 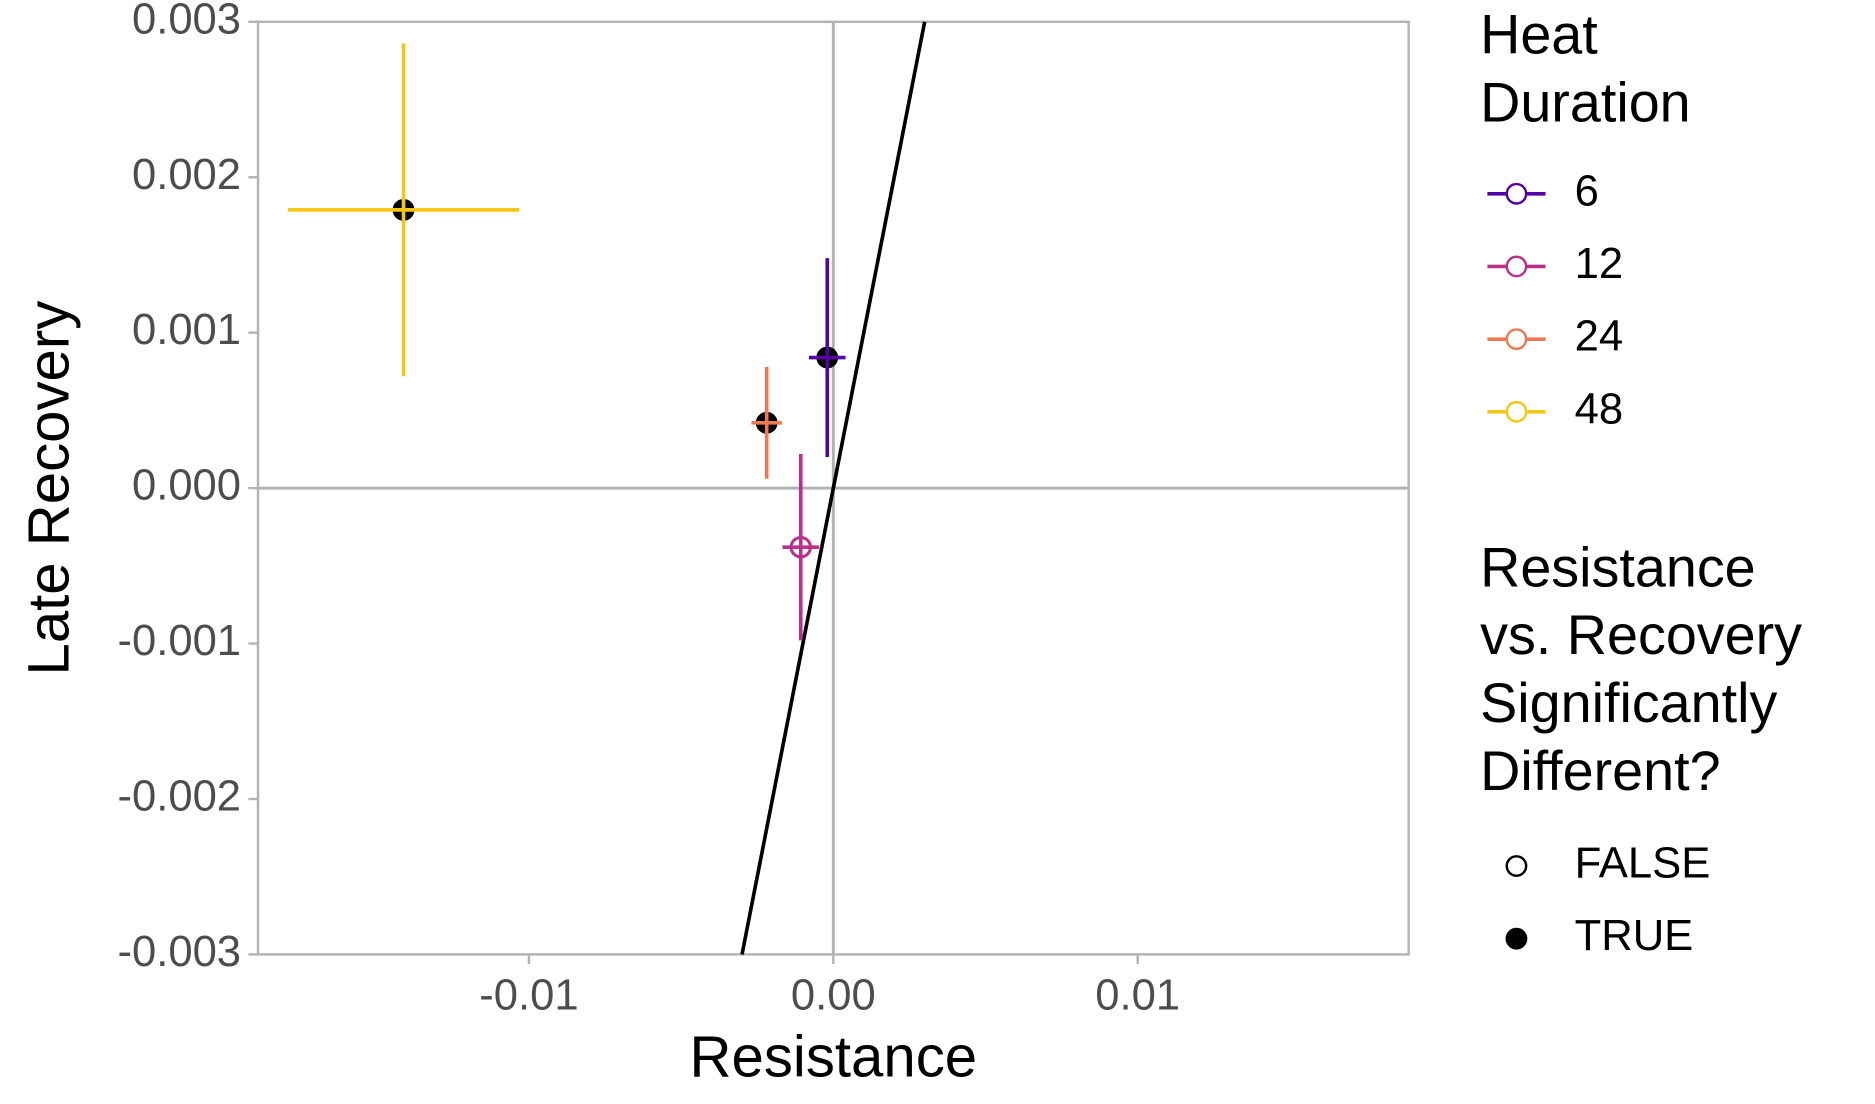 What do you see at coordinates (1137, 996) in the screenshot?
I see `x-tick-label: 0.01` at bounding box center [1137, 996].